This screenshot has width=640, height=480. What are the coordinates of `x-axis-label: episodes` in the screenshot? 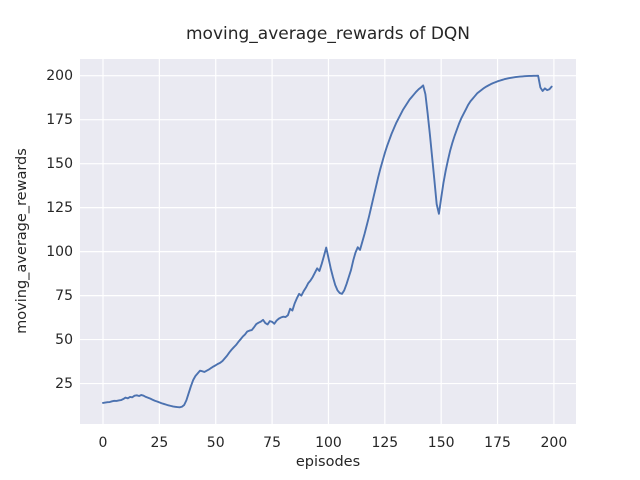 It's located at (328, 462).